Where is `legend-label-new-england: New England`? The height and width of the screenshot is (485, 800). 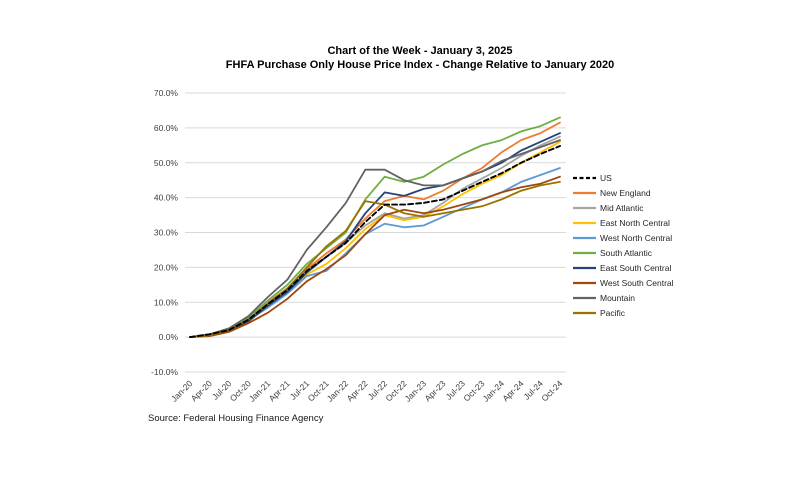
legend-label-new-england: New England is located at coordinates (625, 193).